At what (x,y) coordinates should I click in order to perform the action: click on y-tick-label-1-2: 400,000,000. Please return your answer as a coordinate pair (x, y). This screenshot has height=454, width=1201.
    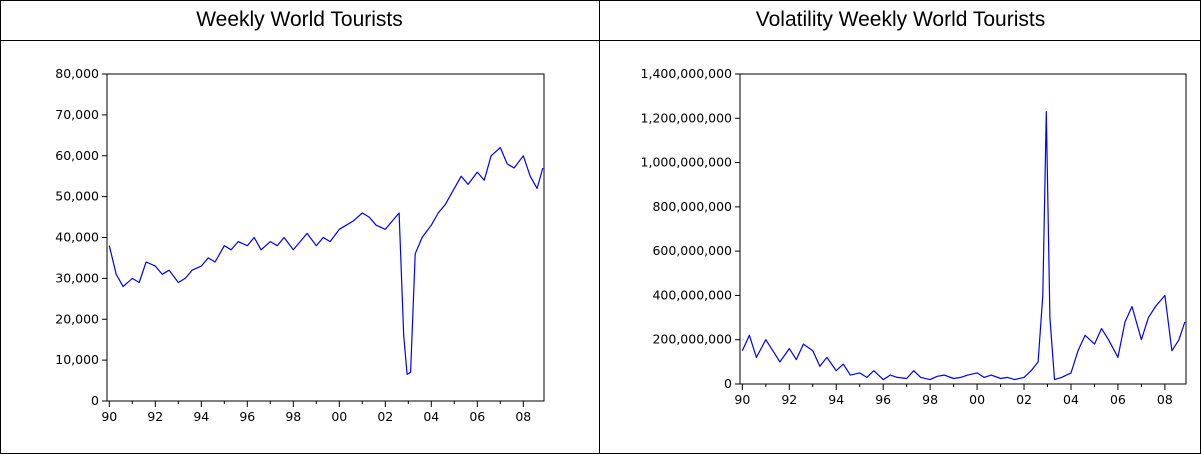
    Looking at the image, I should click on (692, 294).